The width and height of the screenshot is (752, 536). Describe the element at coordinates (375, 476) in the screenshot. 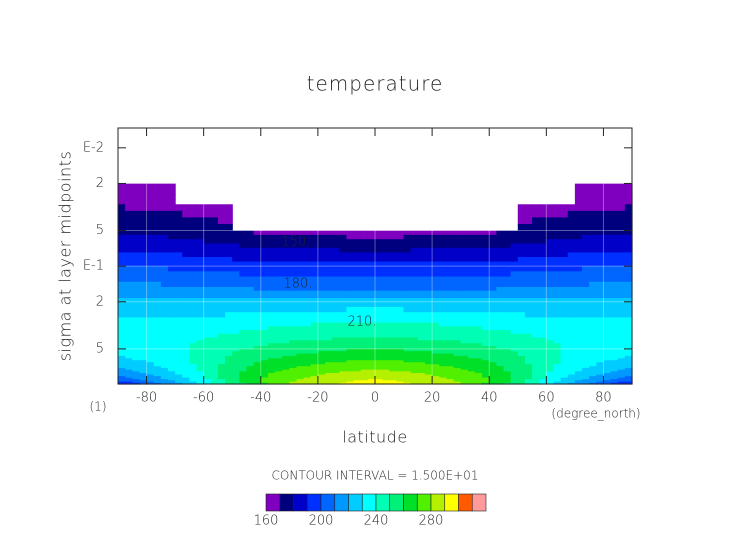

I see `contour-interval: CONTOUR INTERVAL = 1.500E+01` at that location.